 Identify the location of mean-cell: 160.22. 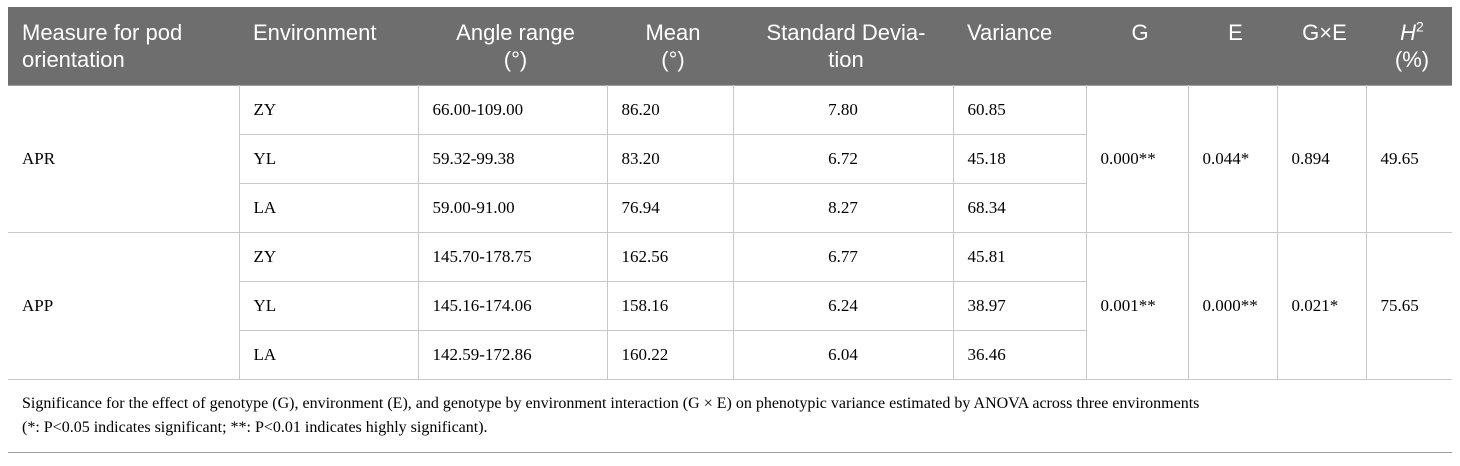
(670, 355).